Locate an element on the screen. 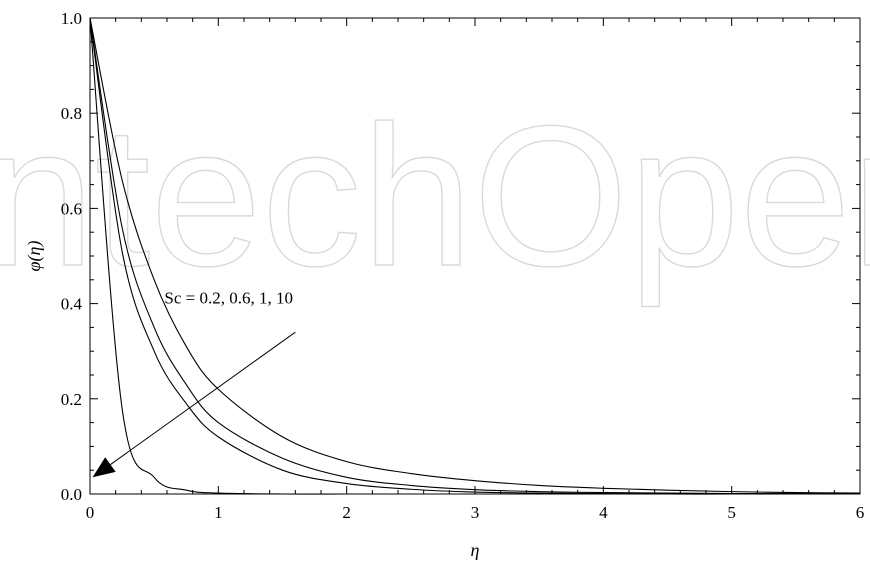 This screenshot has width=870, height=570. x-tick-label: 0 is located at coordinates (90, 512).